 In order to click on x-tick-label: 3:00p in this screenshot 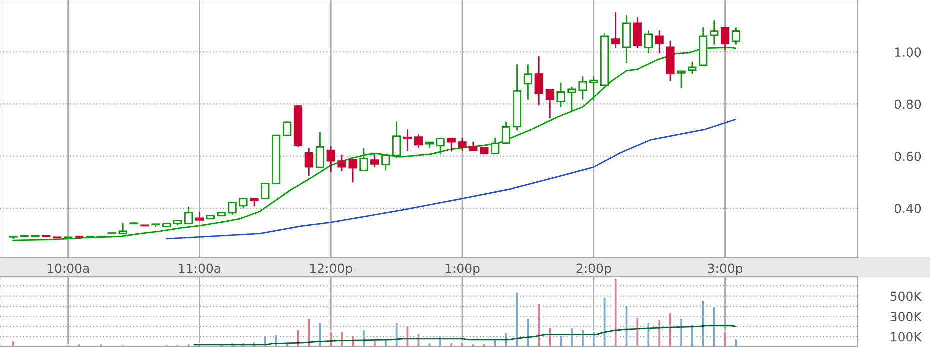, I will do `click(725, 270)`.